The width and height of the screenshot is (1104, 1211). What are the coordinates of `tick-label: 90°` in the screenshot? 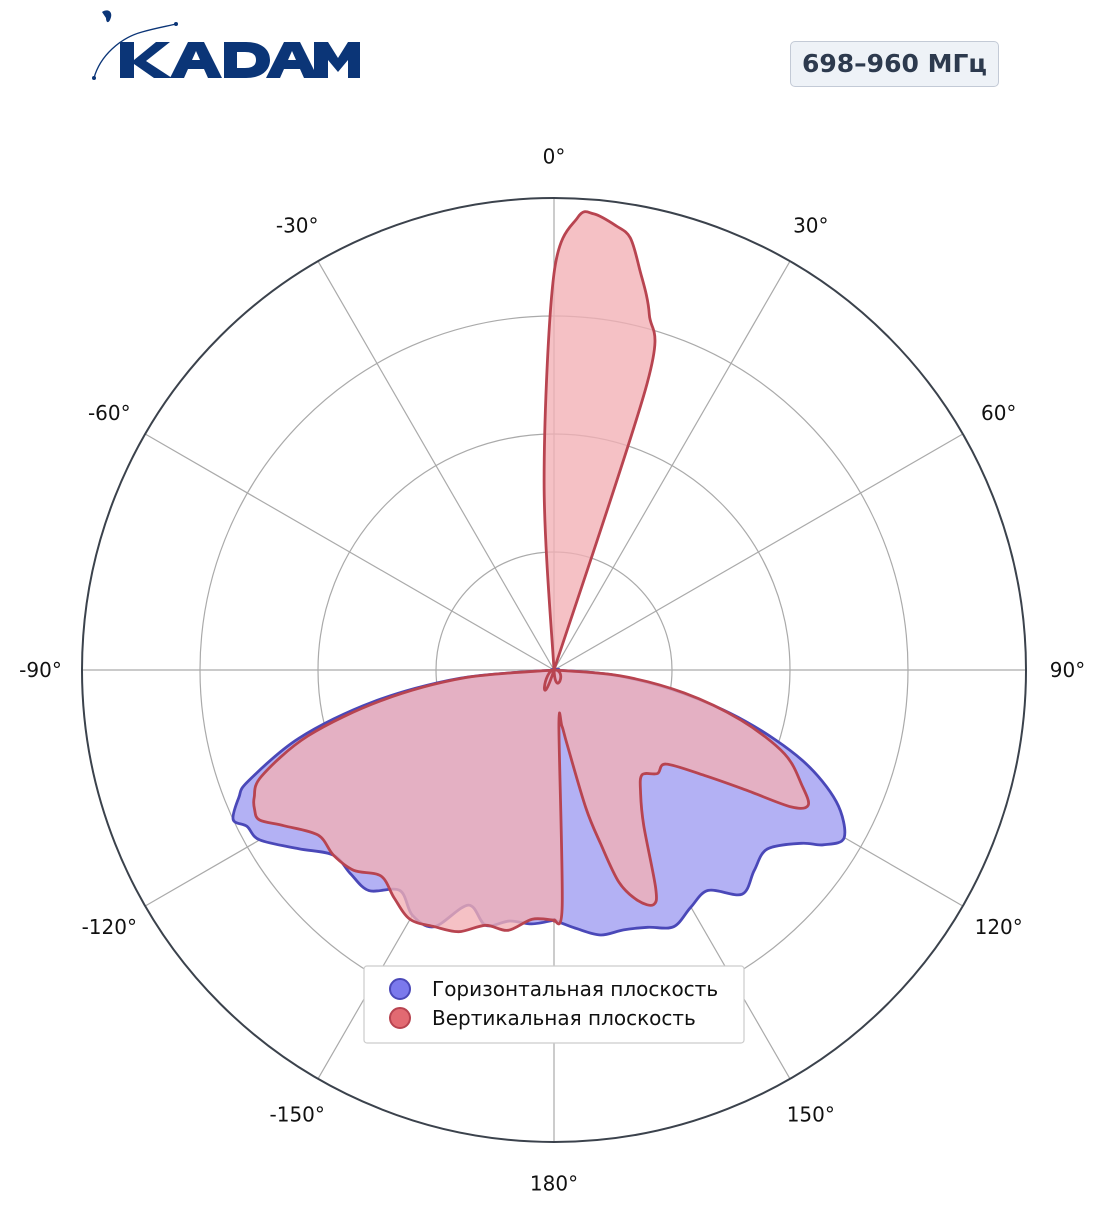 It's located at (1067, 670).